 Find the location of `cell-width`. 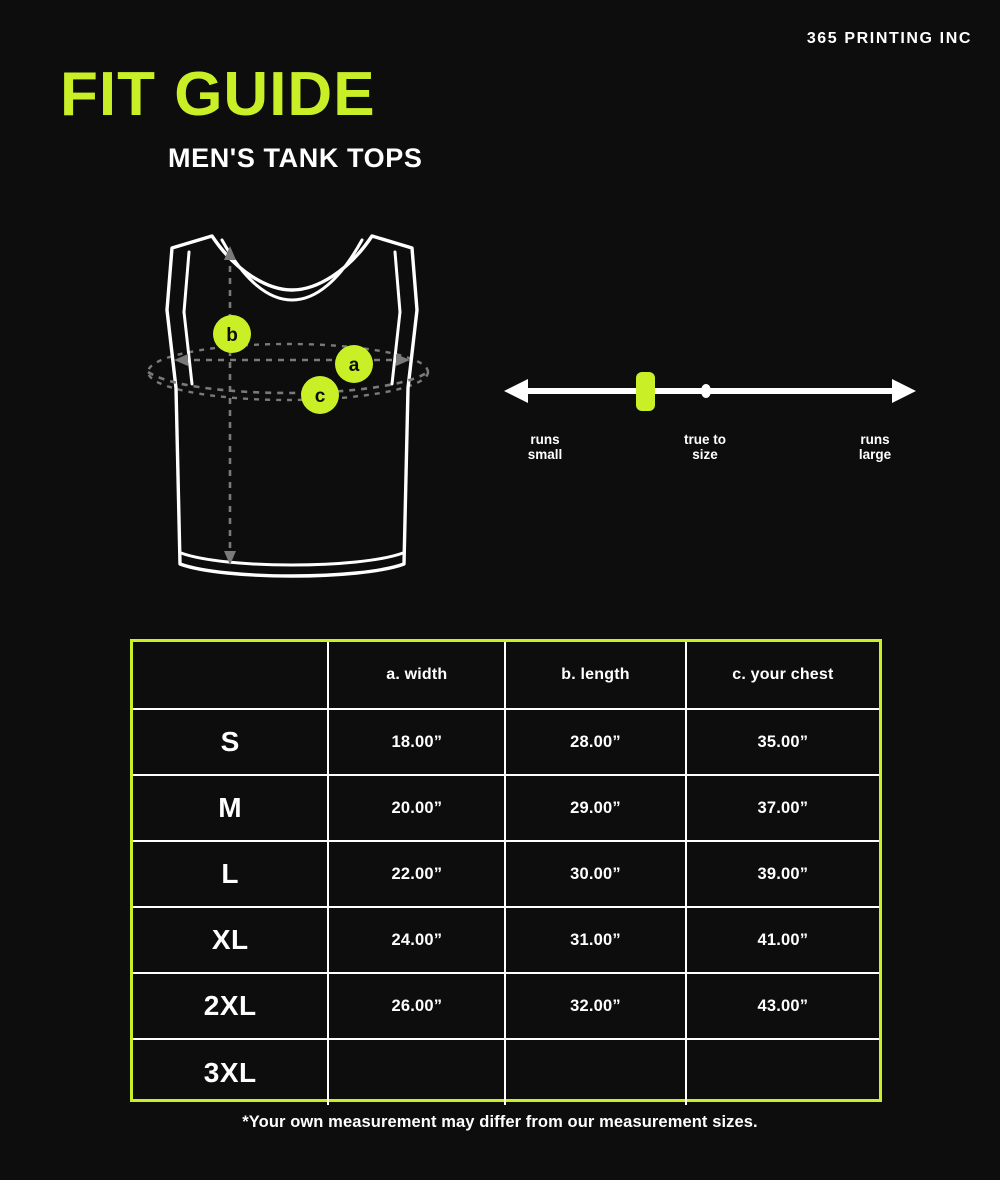

cell-width is located at coordinates (417, 1072).